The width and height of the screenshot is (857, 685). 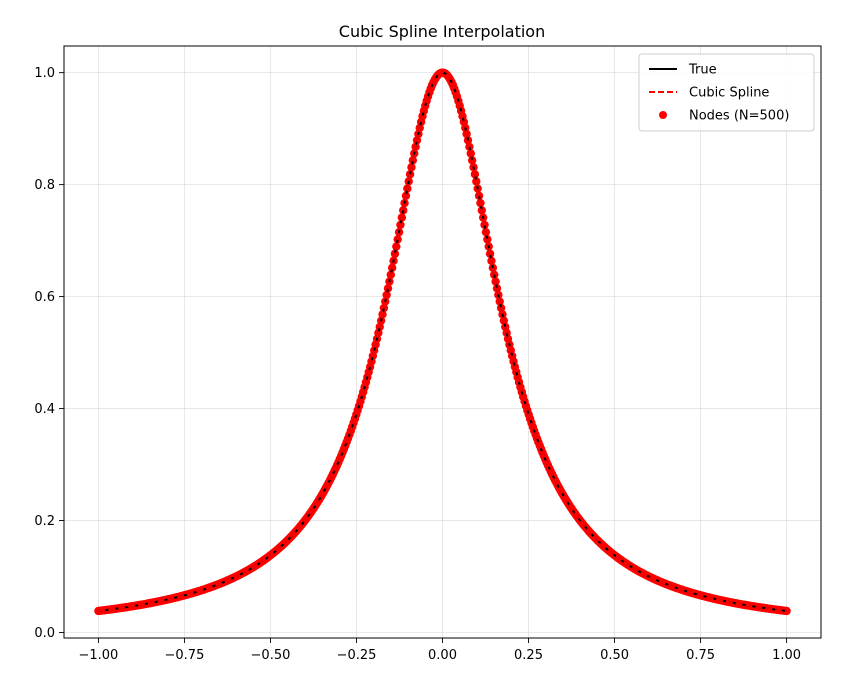 I want to click on y-tick-label: 0.2, so click(x=44, y=521).